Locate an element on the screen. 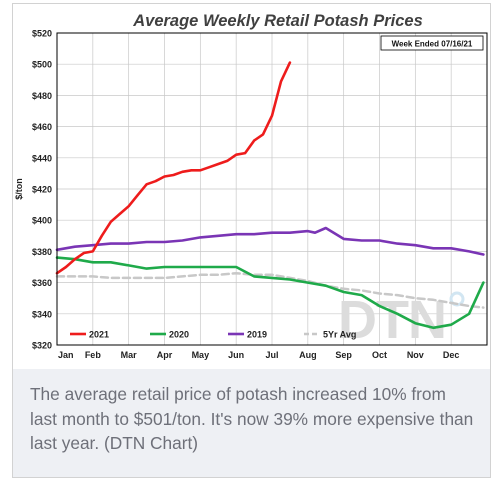  series-line-2019 is located at coordinates (270, 241).